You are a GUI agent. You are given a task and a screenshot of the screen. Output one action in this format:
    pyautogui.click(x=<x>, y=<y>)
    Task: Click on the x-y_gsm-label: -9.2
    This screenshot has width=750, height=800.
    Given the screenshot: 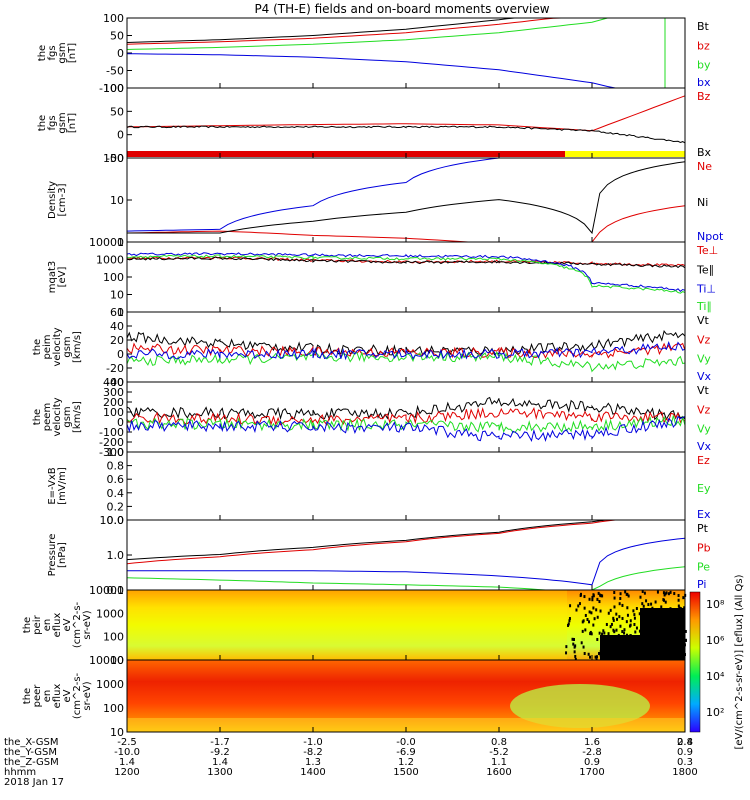 What is the action you would take?
    pyautogui.click(x=220, y=752)
    